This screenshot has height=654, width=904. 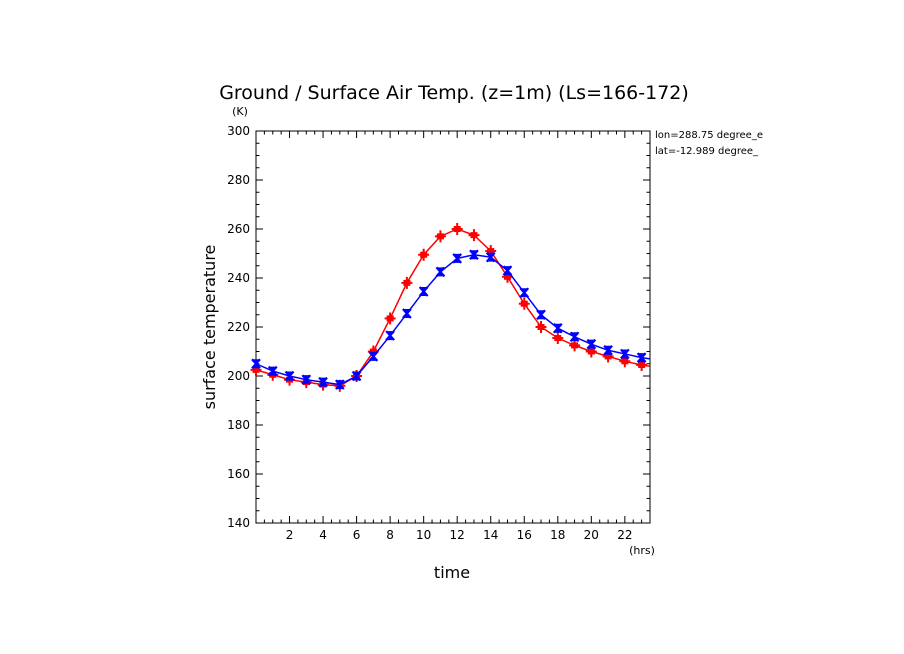 I want to click on x-axis-label: time, so click(x=452, y=572).